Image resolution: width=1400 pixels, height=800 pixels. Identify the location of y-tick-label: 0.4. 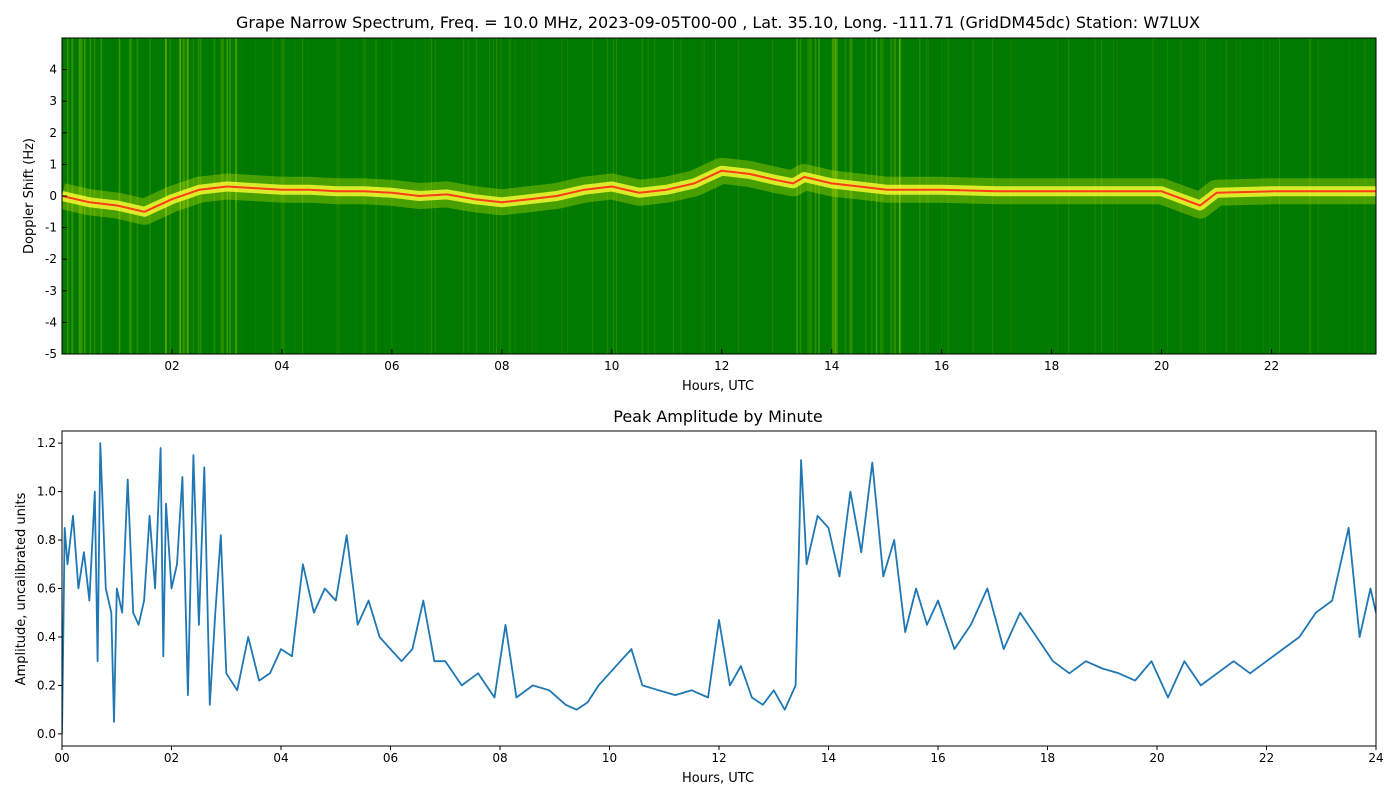
(46, 637).